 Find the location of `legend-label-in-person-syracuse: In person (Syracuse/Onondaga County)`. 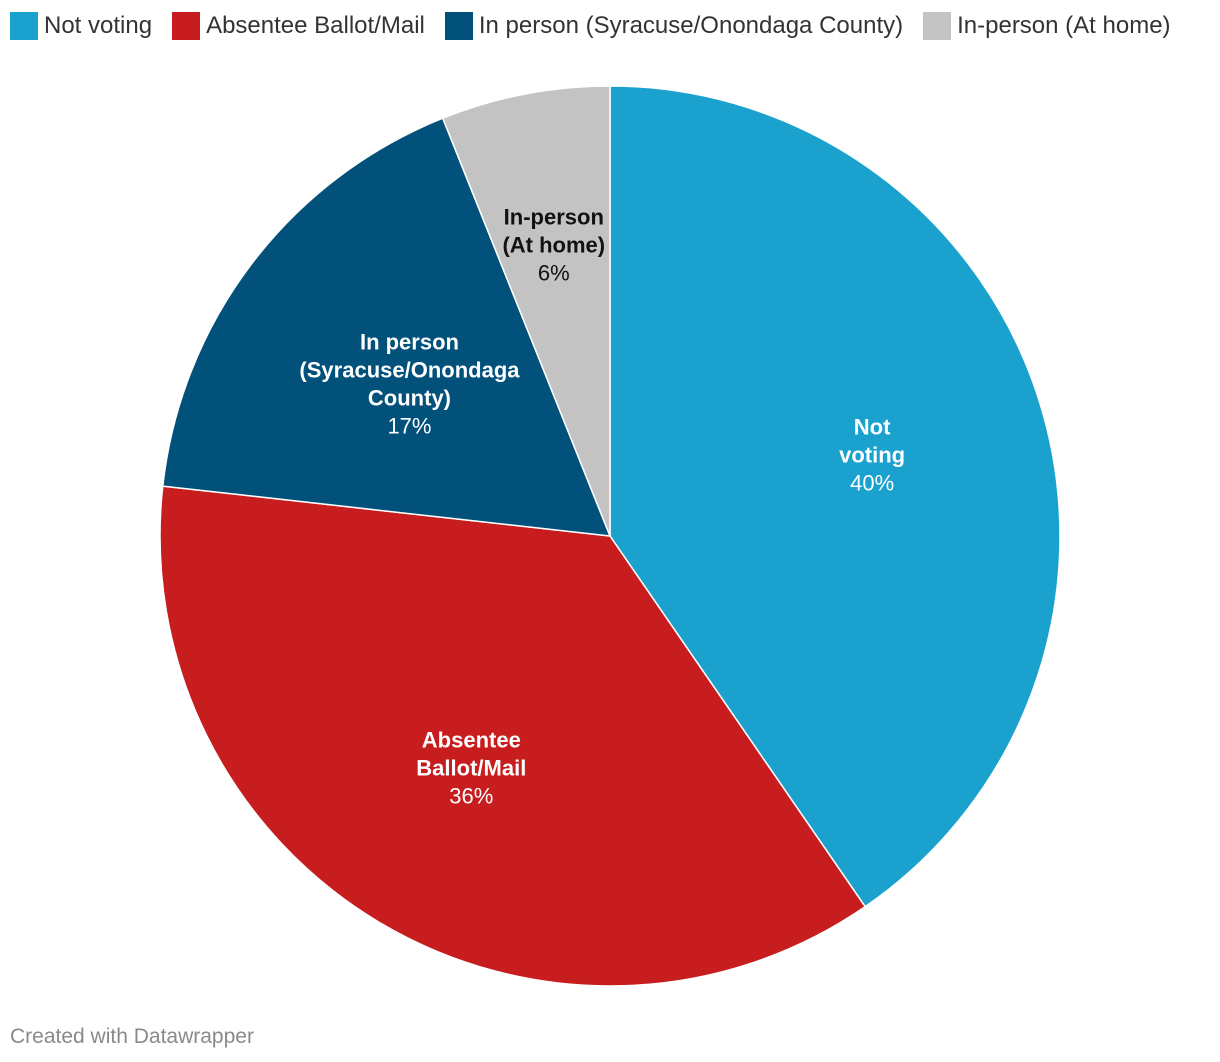

legend-label-in-person-syracuse: In person (Syracuse/Onondaga County) is located at coordinates (691, 25).